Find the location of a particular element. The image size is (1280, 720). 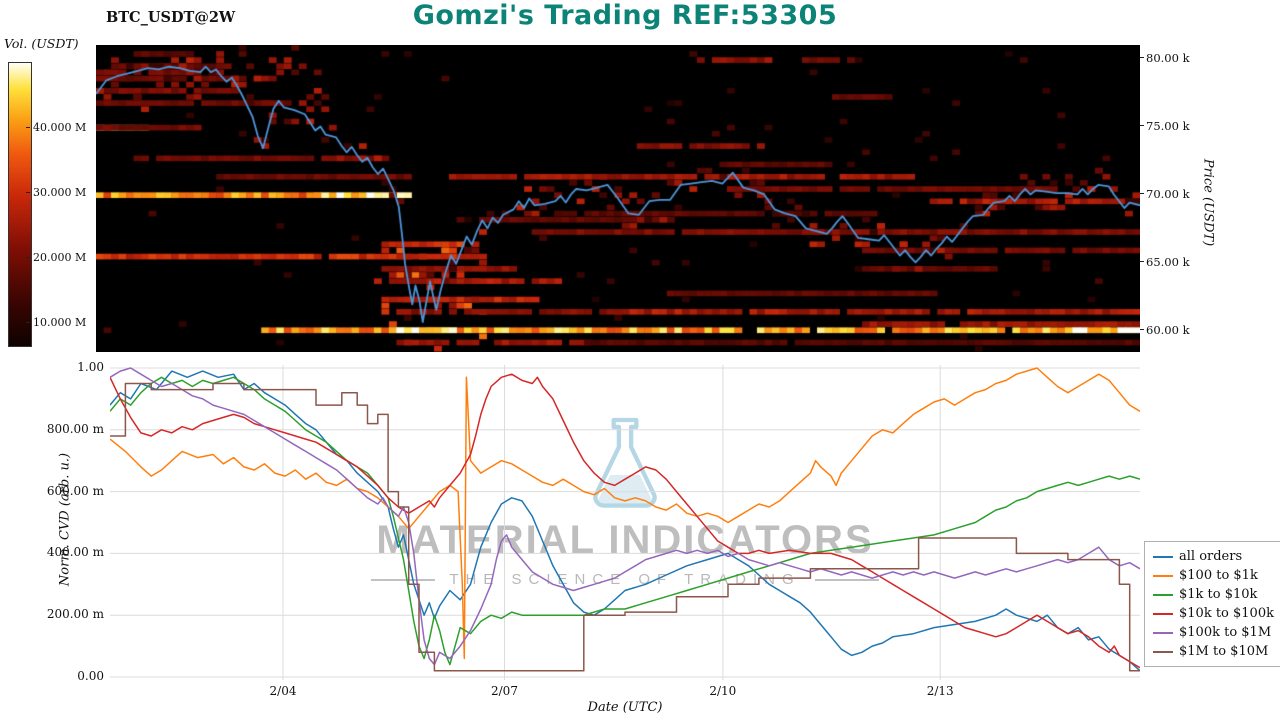

legend-label: $10k to $100k is located at coordinates (1226, 613).